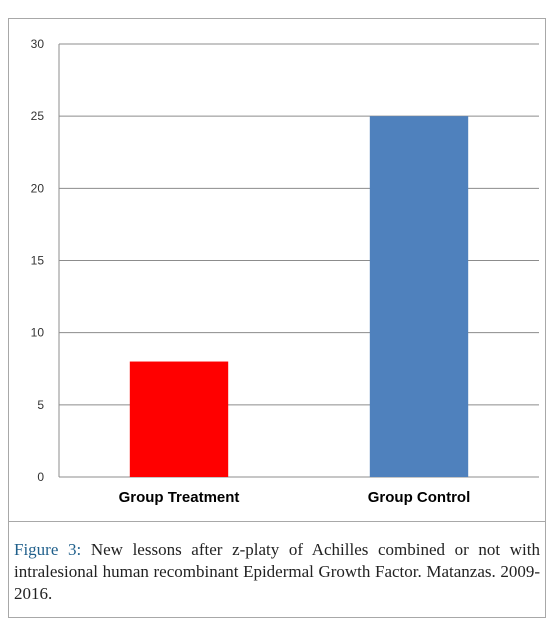 Image resolution: width=555 pixels, height=640 pixels. Describe the element at coordinates (38, 333) in the screenshot. I see `y-tick-label: 10` at that location.